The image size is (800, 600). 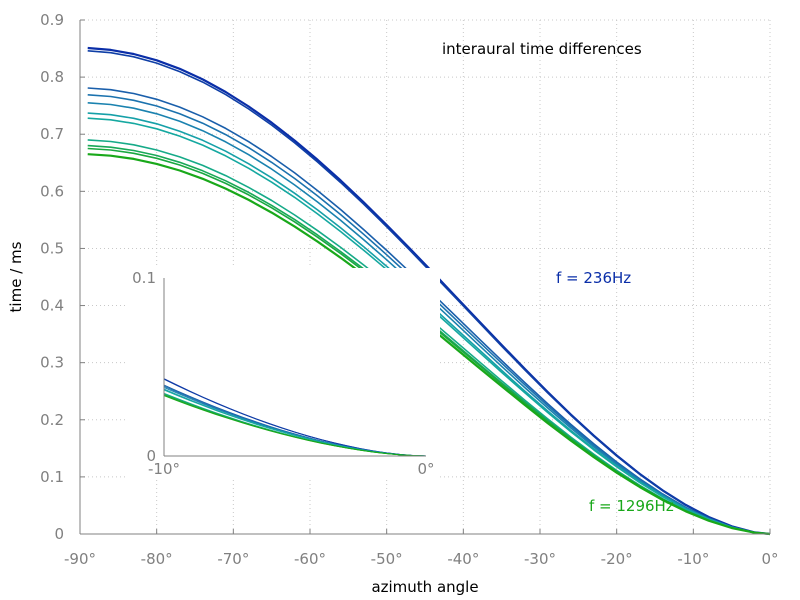 What do you see at coordinates (144, 278) in the screenshot?
I see `inset-y-tick-label: 0.1` at bounding box center [144, 278].